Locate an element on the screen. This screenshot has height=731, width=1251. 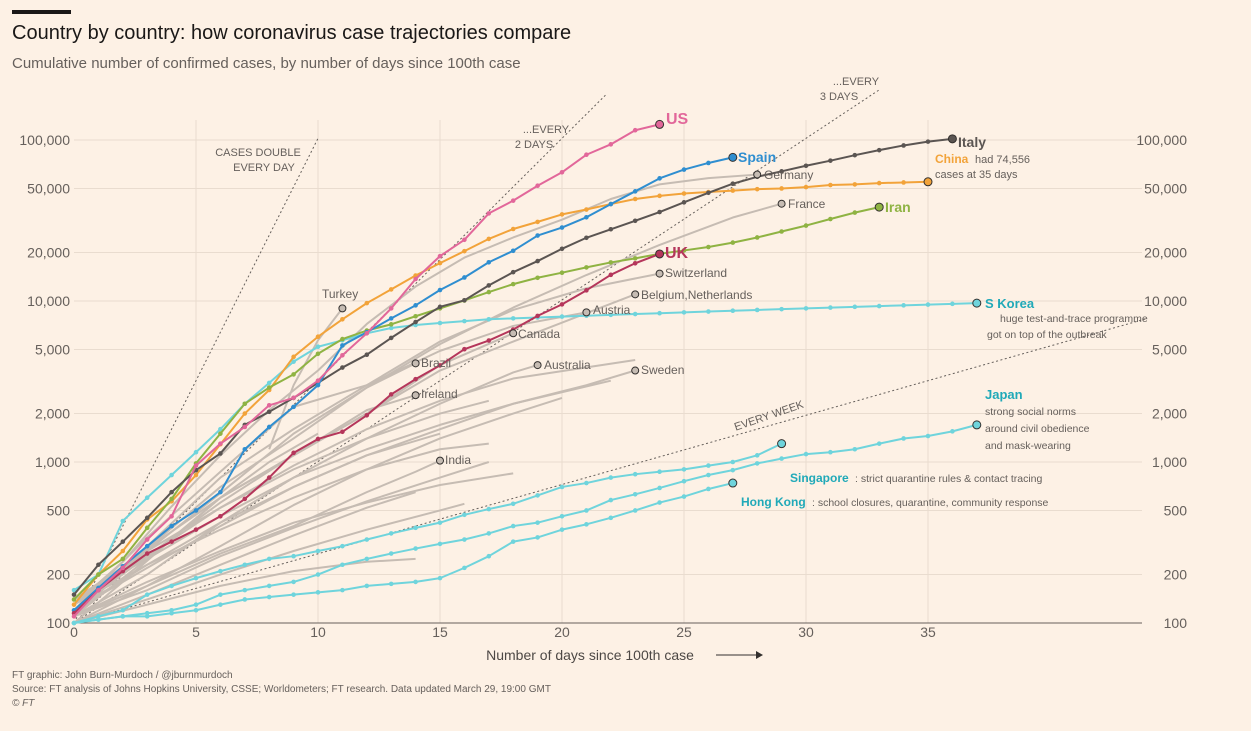
end-marker-china is located at coordinates (928, 182).